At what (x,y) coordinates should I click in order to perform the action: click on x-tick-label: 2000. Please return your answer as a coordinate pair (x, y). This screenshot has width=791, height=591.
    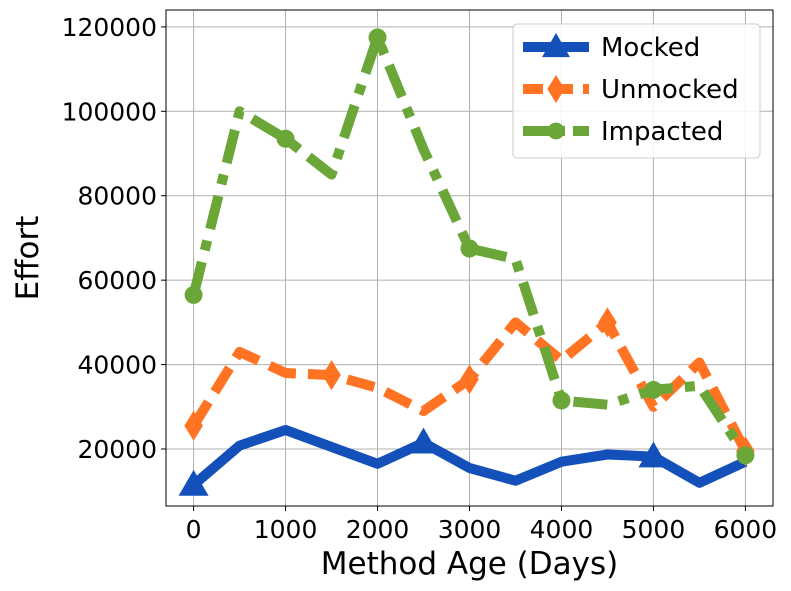
    Looking at the image, I should click on (378, 529).